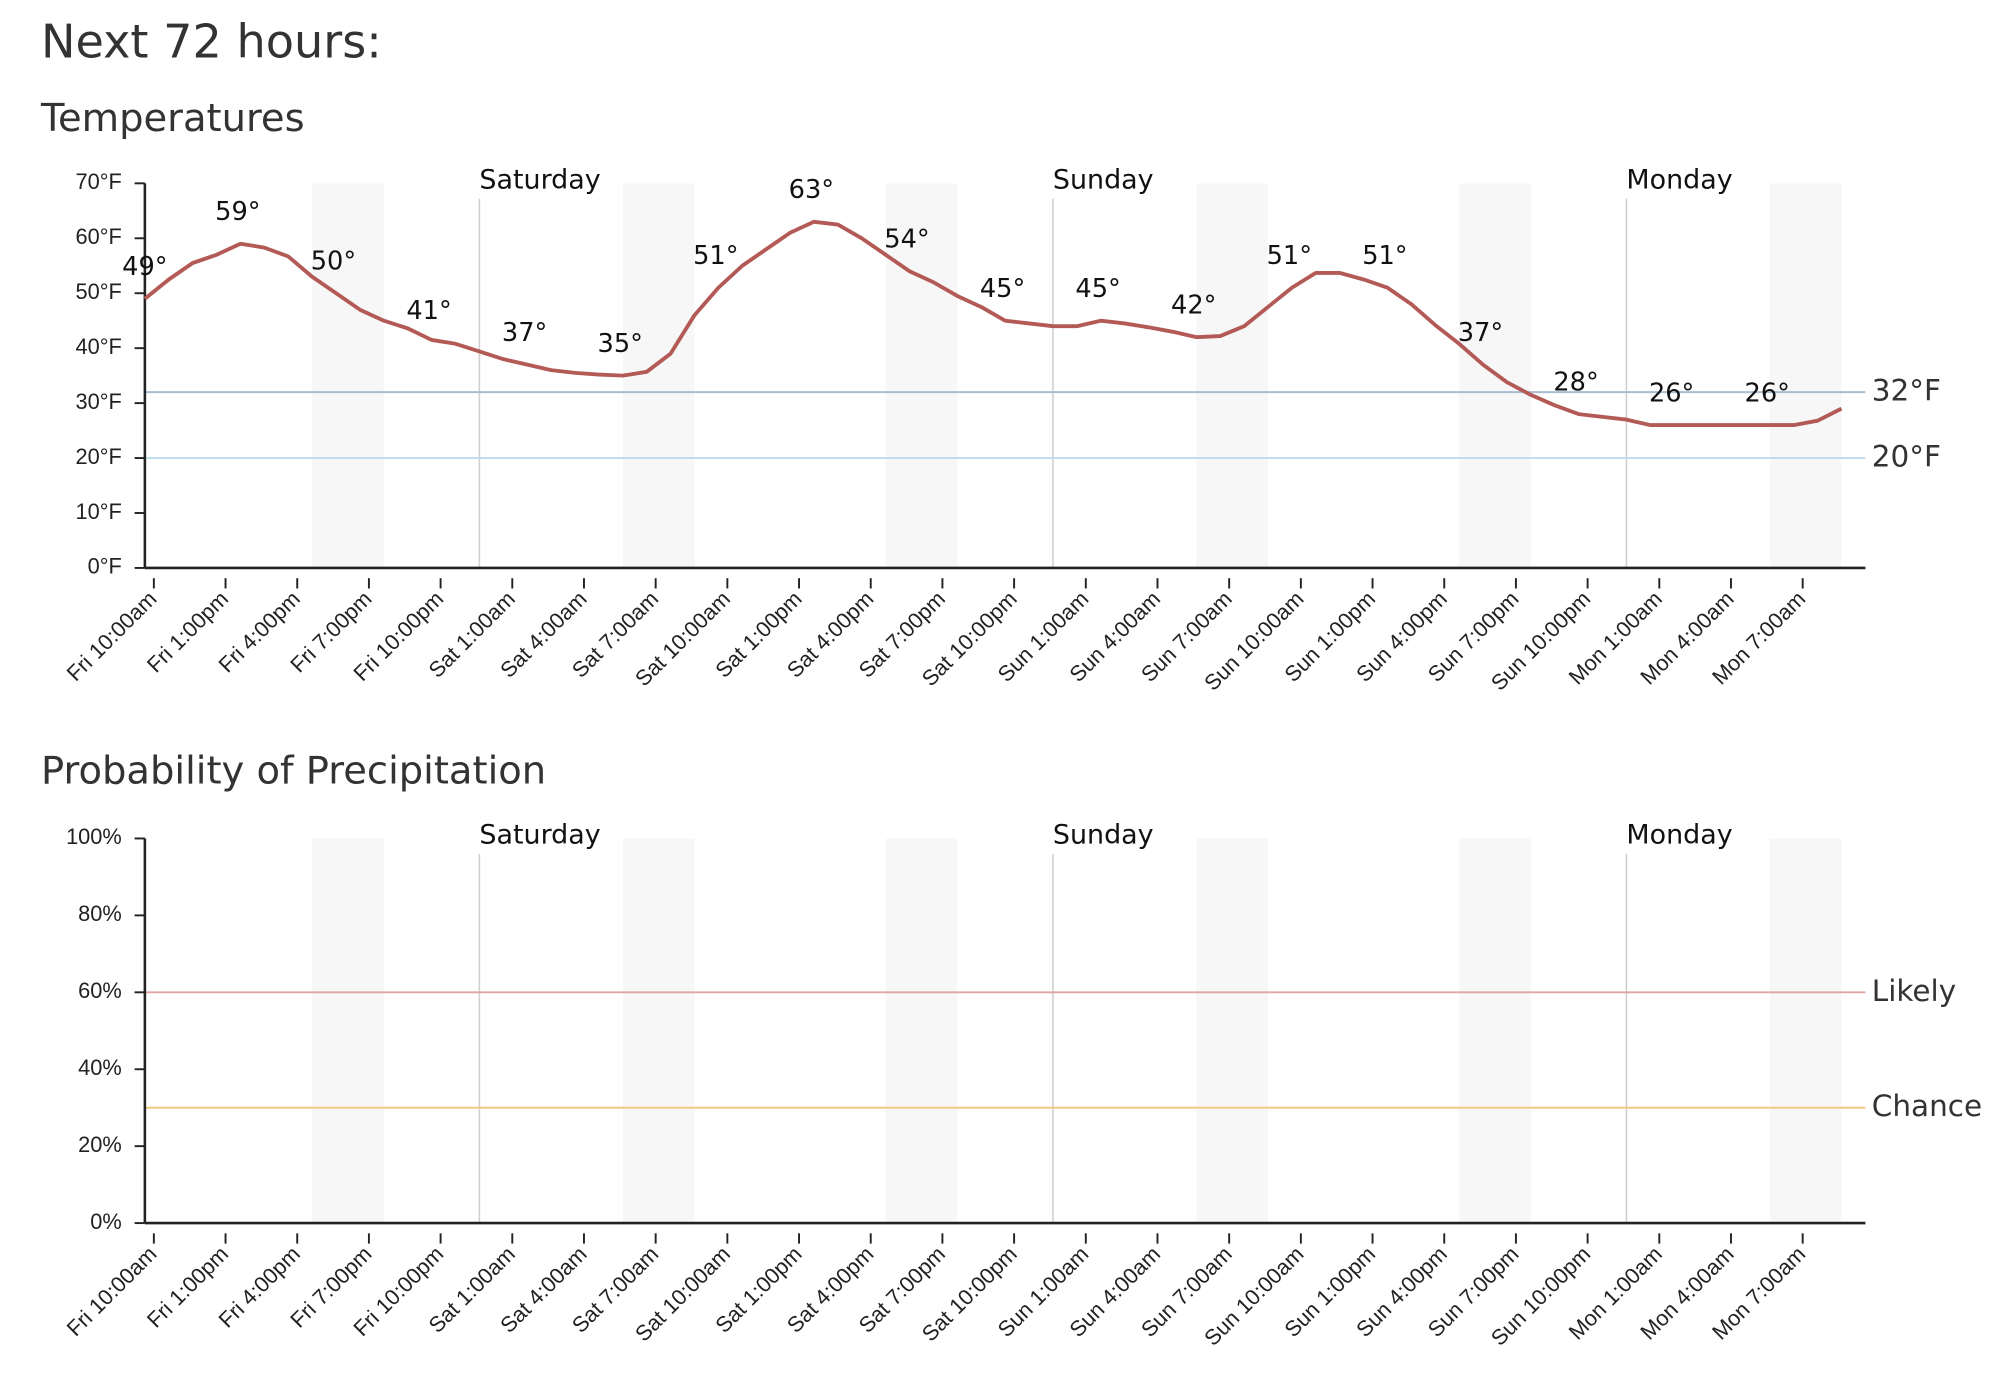 The width and height of the screenshot is (2000, 1400). I want to click on y-tick-label: 30°F, so click(99, 401).